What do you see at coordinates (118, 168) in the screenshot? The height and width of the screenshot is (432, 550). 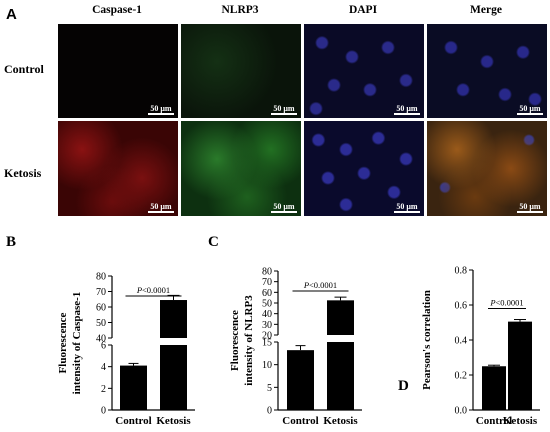 I see `micrograph-ketosis-caspase1: 50 μm` at bounding box center [118, 168].